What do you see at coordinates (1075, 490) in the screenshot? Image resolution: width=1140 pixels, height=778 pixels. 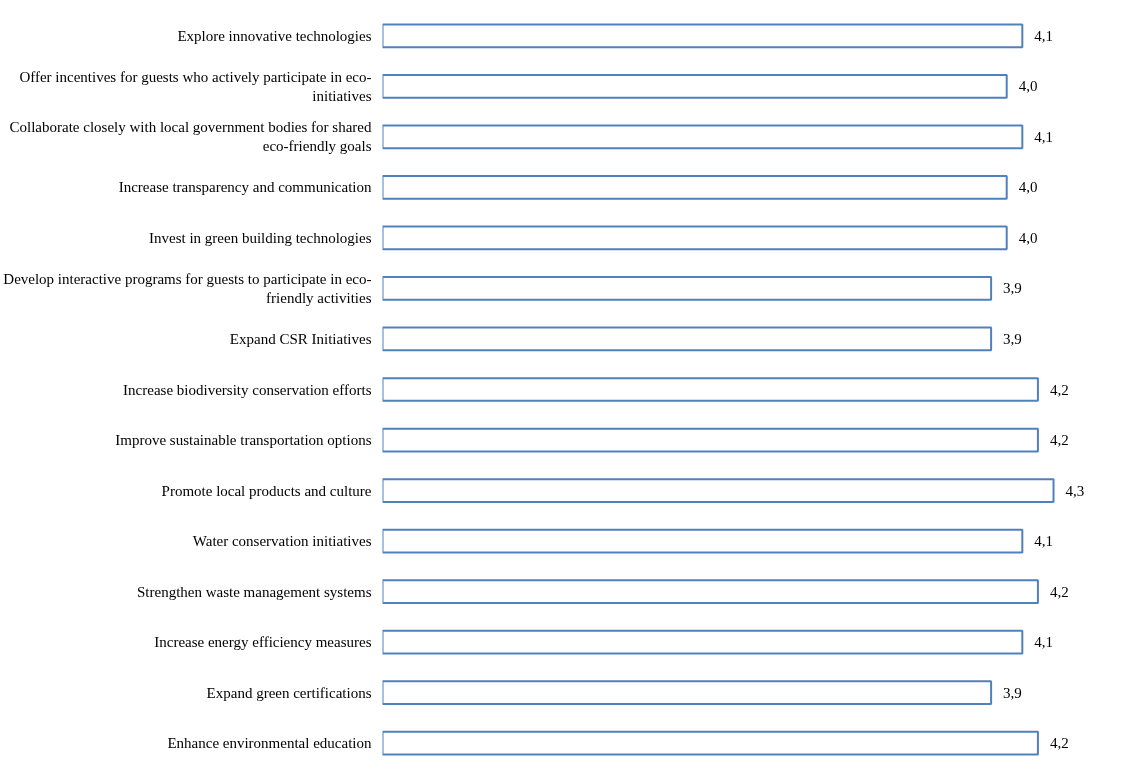 I see `data-label: 4,3` at bounding box center [1075, 490].